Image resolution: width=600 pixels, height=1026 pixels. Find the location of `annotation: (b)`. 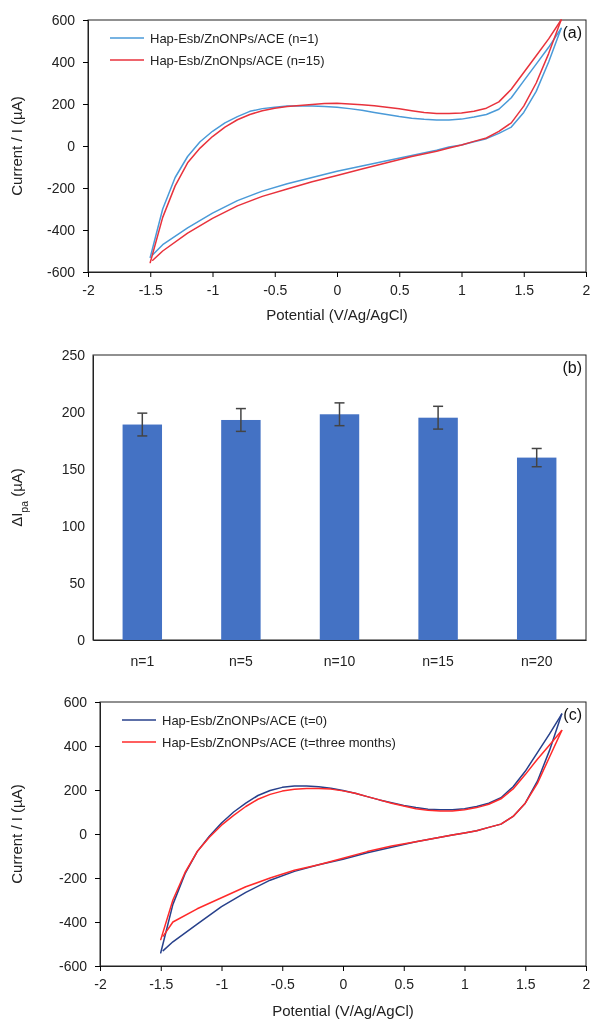

annotation: (b) is located at coordinates (572, 367).